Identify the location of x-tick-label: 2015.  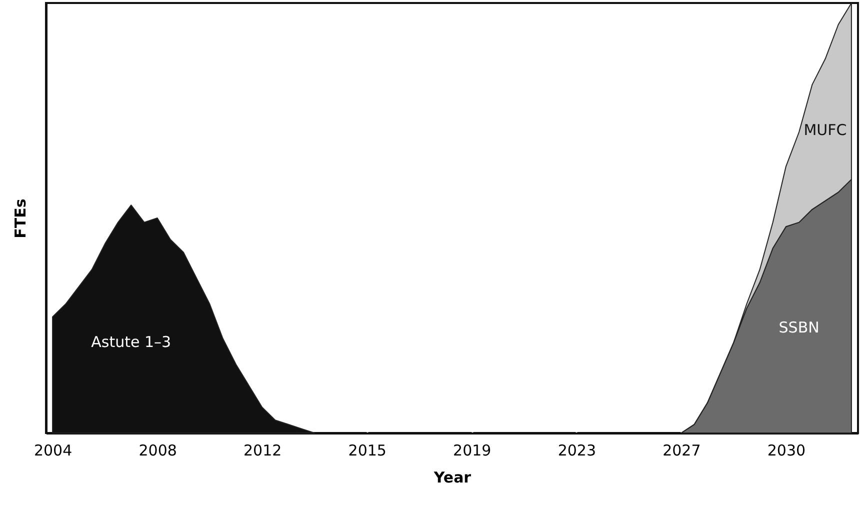
(367, 451).